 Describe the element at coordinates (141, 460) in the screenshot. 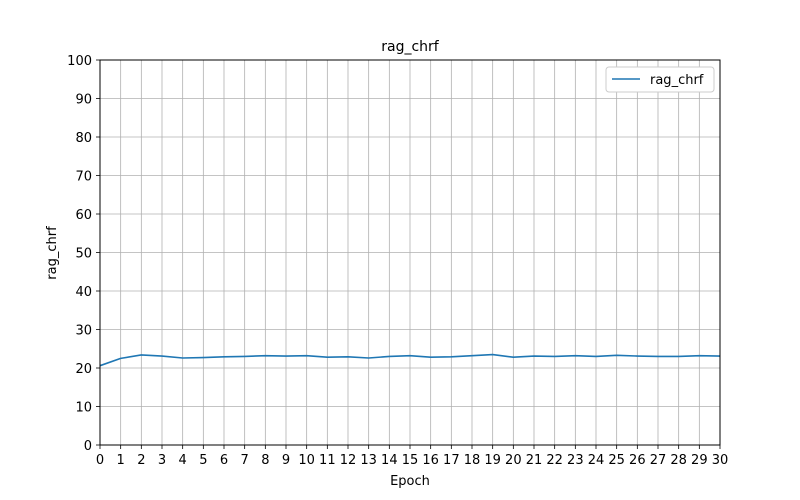

I see `x-tick-label: 2` at that location.